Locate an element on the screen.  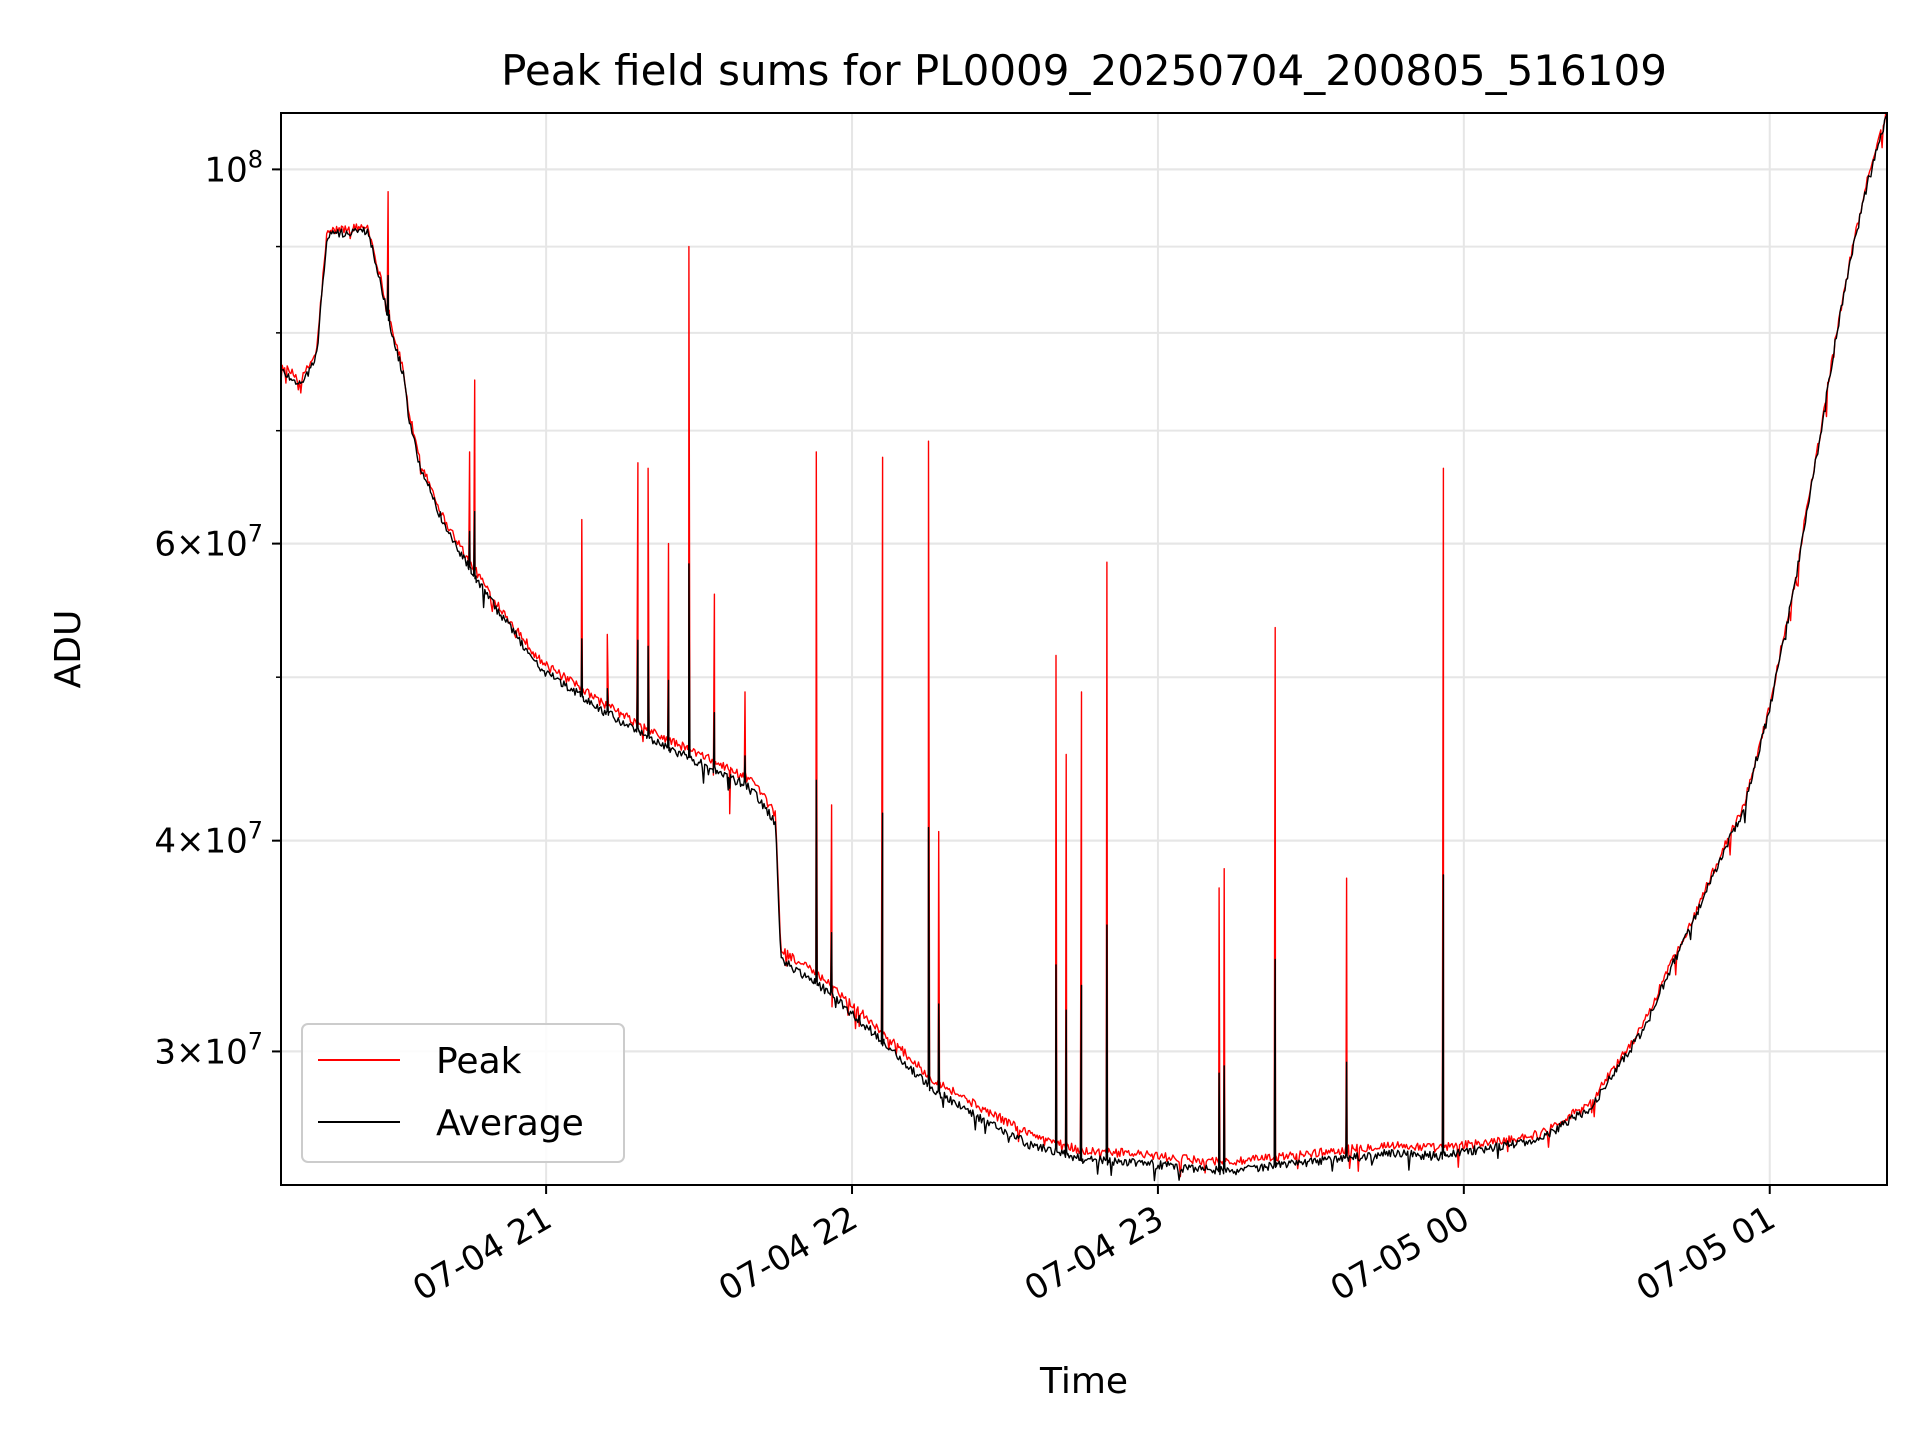
legend: Peak Average is located at coordinates (463, 1093).